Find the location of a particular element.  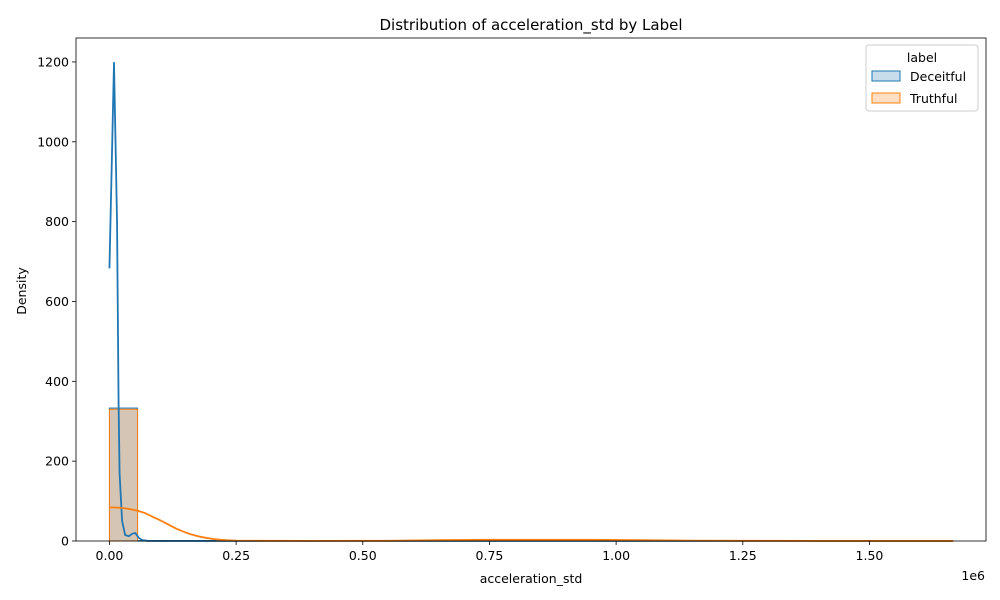

y-tick-label: 1000 is located at coordinates (53, 141).